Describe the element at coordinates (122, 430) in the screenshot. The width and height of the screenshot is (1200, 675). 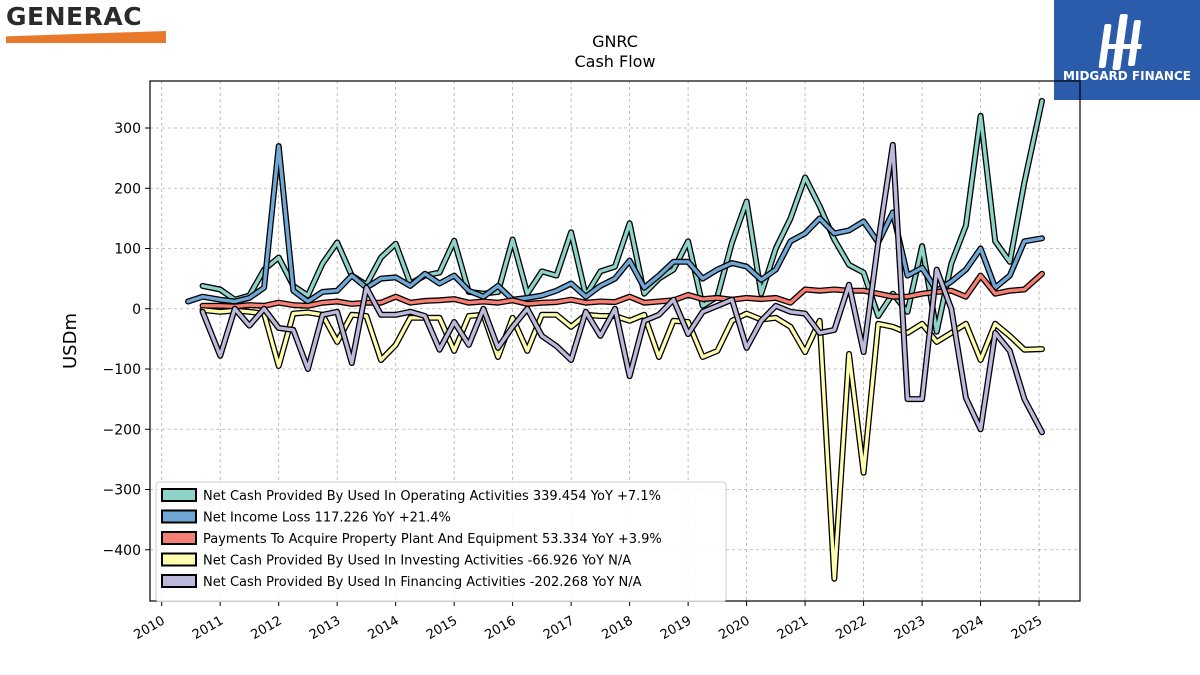
I see `y-tick-label: −200` at that location.